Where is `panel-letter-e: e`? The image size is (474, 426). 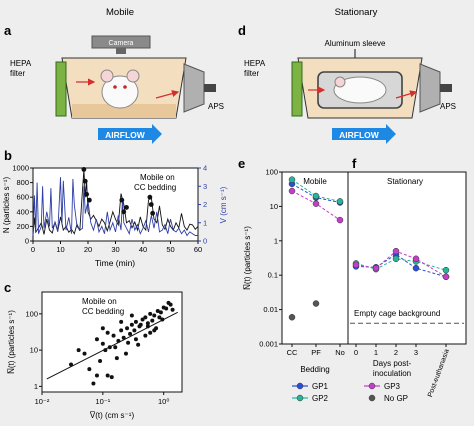
panel-letter-e: e is located at coordinates (241, 163).